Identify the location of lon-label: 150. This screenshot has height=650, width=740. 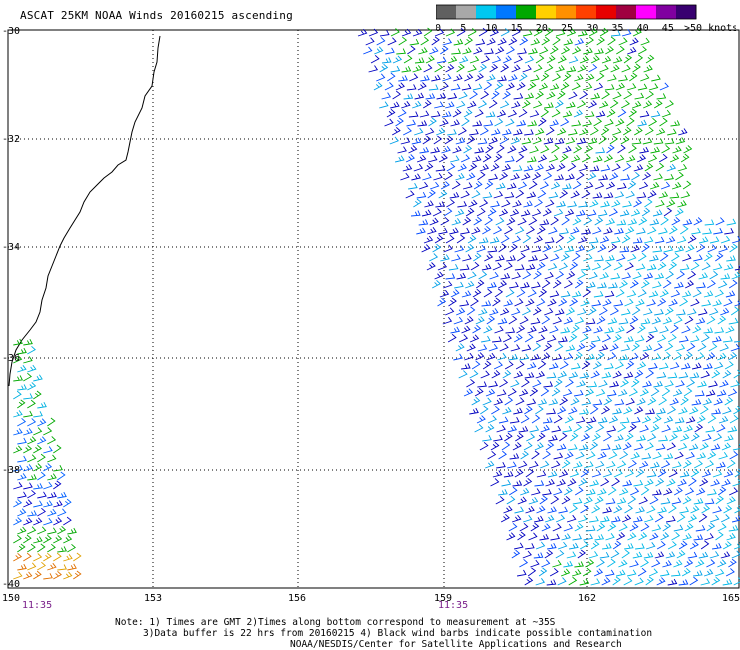
(11, 598).